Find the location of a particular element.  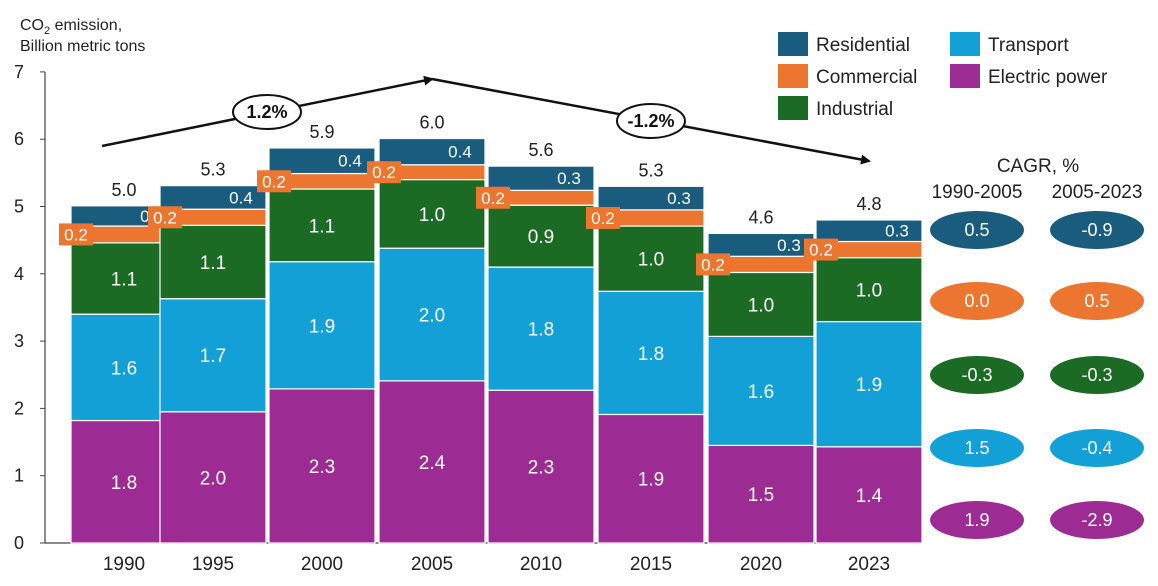

y-tick-label: 4 is located at coordinates (19, 274).